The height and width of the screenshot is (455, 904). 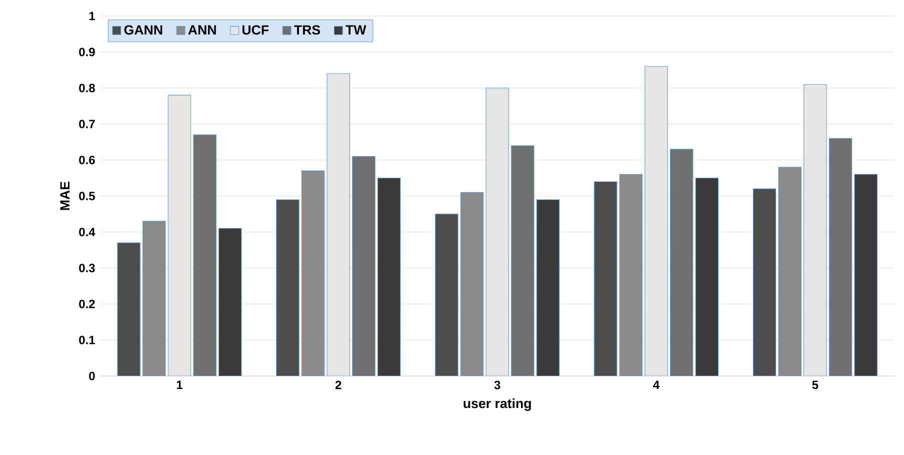 What do you see at coordinates (143, 30) in the screenshot?
I see `legend-label: GANN` at bounding box center [143, 30].